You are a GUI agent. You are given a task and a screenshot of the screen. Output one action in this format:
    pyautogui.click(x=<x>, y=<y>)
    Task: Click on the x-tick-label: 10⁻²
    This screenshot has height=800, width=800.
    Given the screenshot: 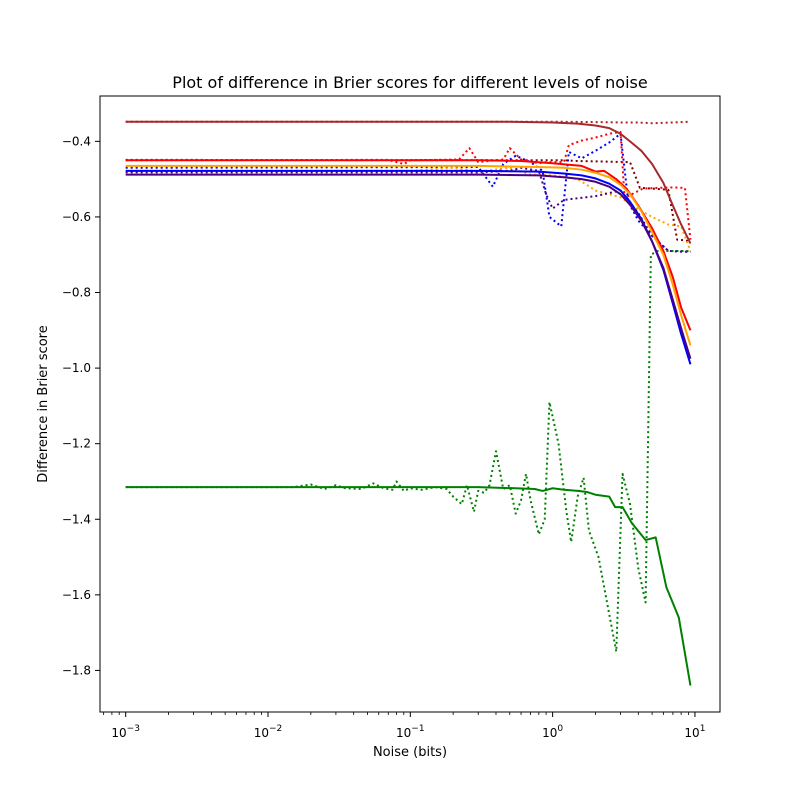 What is the action you would take?
    pyautogui.click(x=268, y=732)
    